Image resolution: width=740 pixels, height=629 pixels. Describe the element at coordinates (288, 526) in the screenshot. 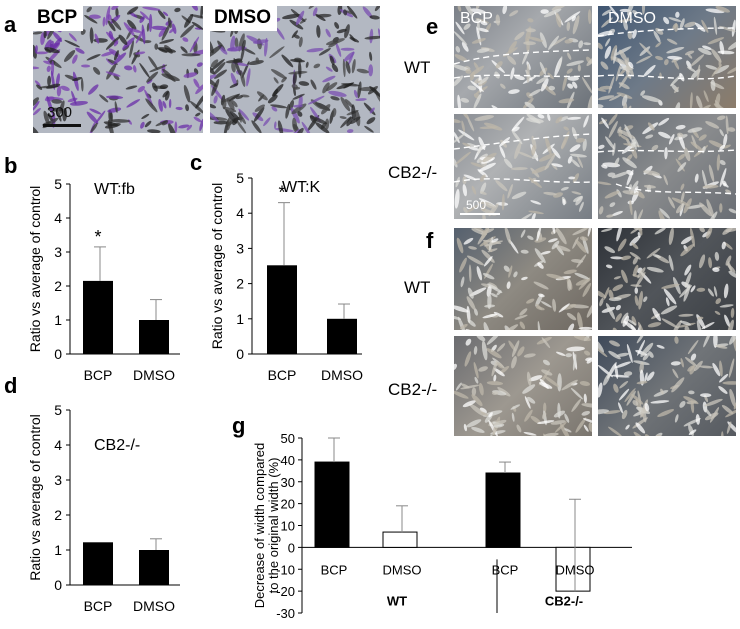

I see `y-tick-label: 10` at that location.